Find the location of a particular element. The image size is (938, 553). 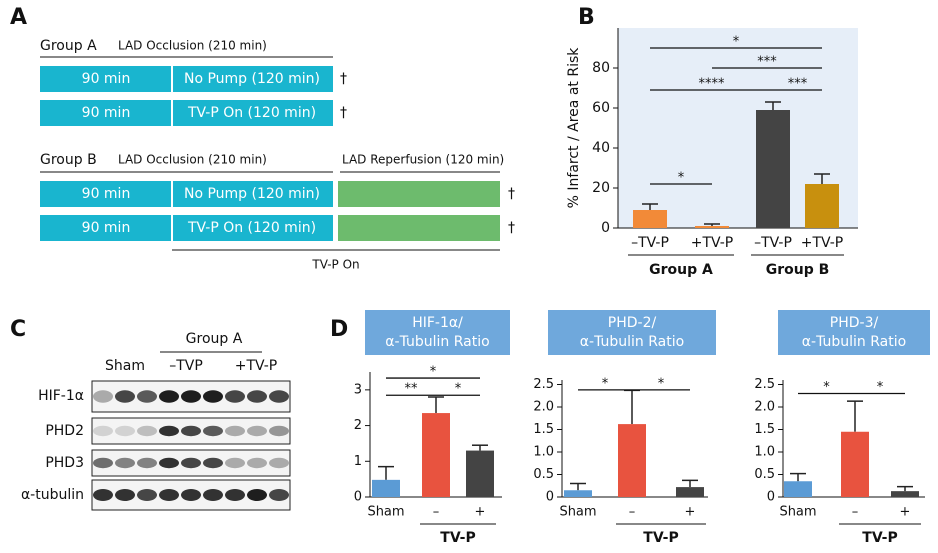

row-label: HIF-1α is located at coordinates (61, 396).